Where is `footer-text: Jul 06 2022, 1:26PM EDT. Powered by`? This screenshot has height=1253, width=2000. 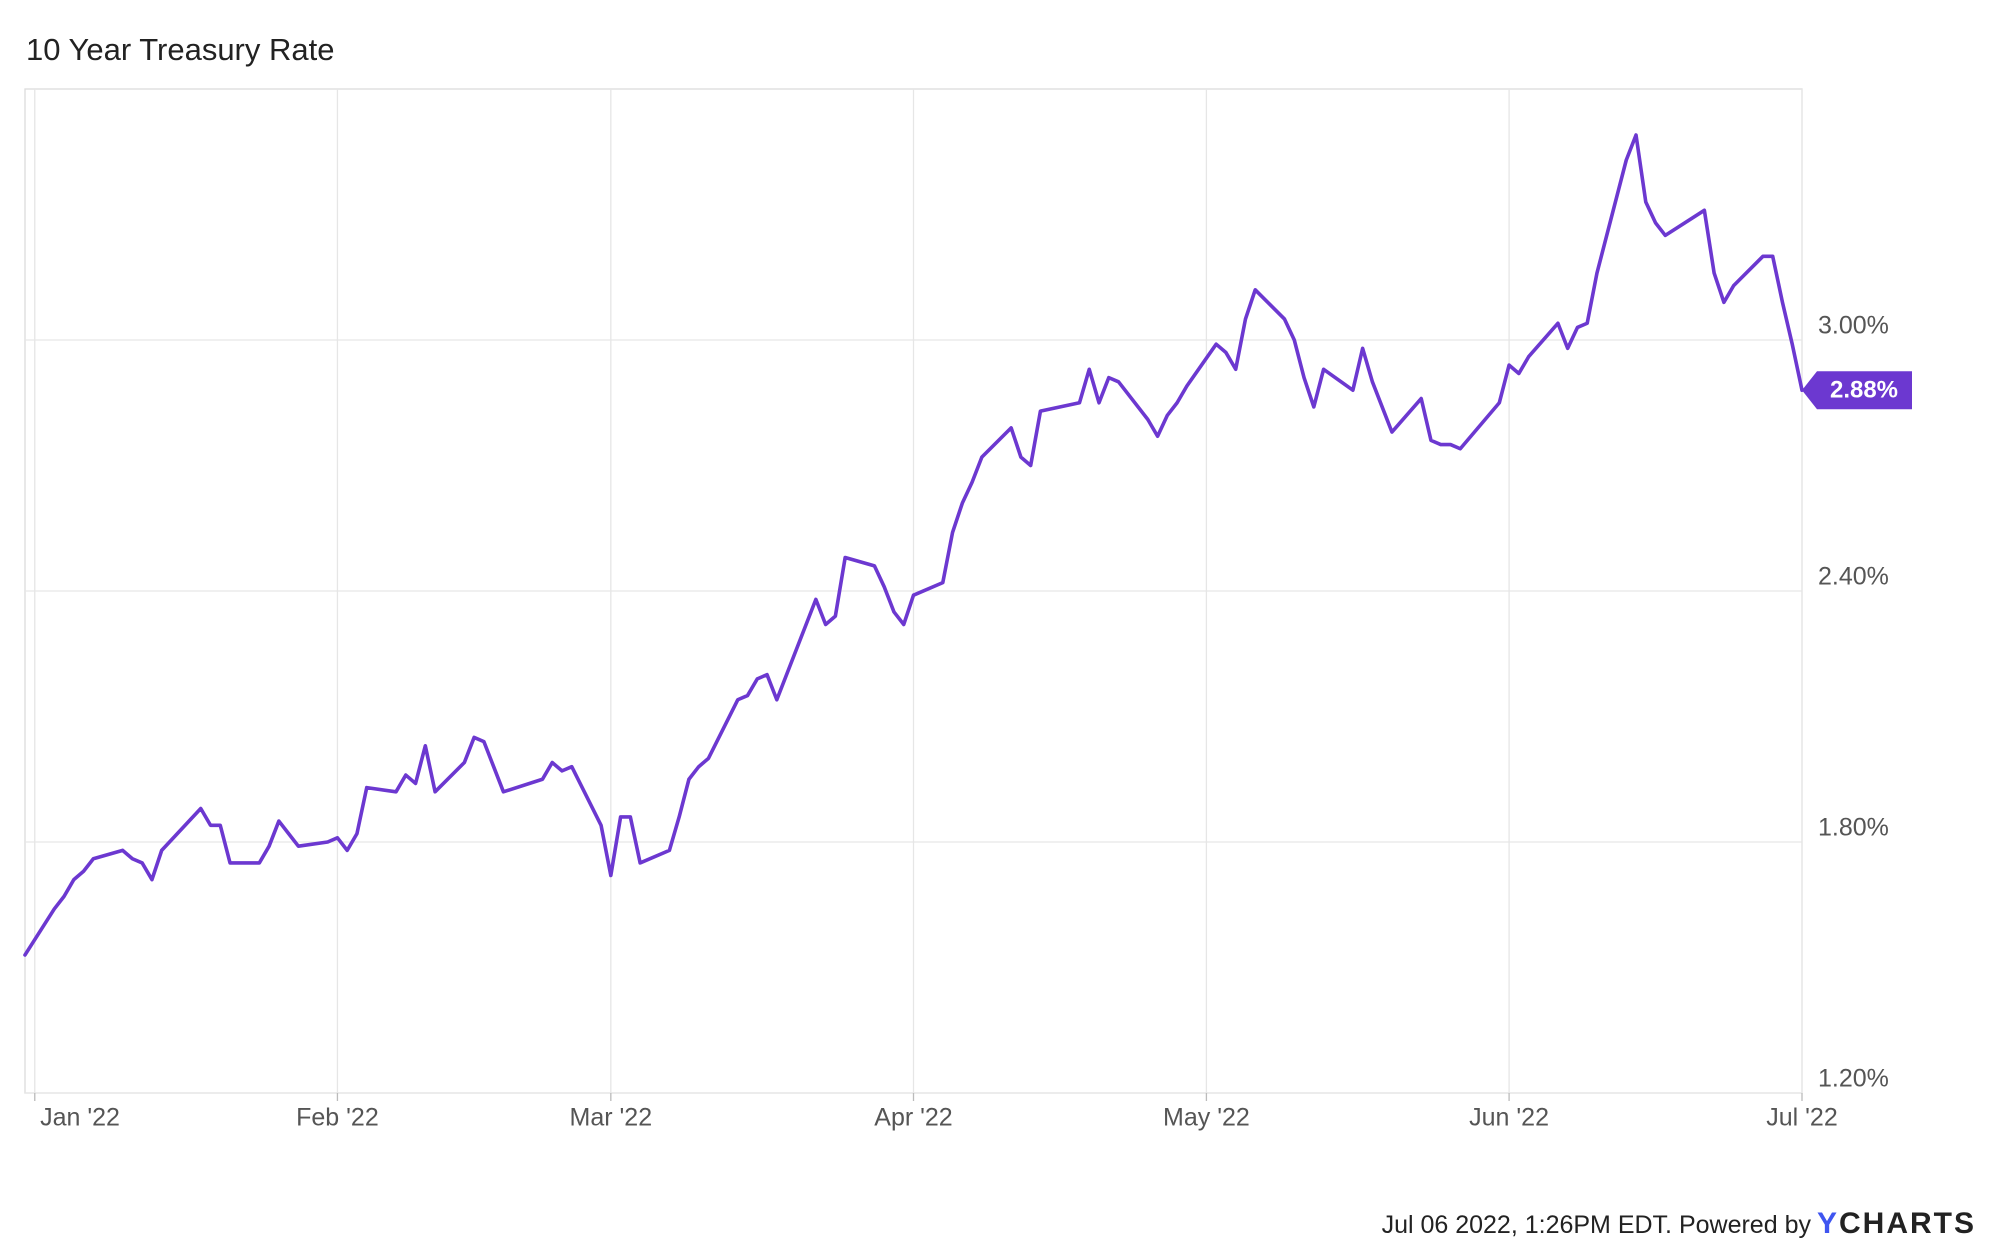
footer-text: Jul 06 2022, 1:26PM EDT. Powered by is located at coordinates (1596, 1225).